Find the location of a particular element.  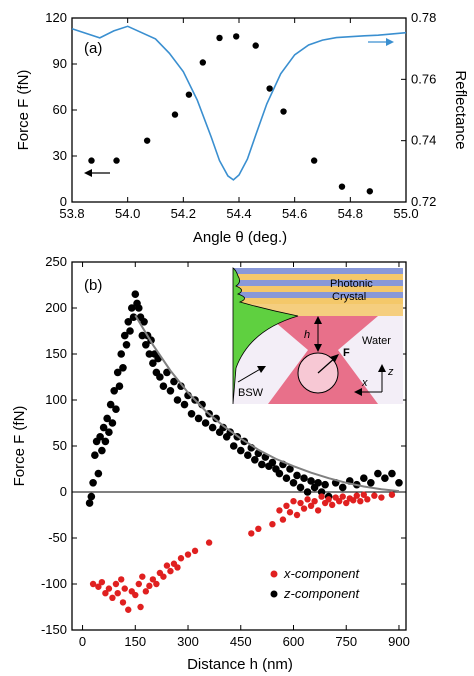

y2-tick-label: 0.74 is located at coordinates (423, 140).